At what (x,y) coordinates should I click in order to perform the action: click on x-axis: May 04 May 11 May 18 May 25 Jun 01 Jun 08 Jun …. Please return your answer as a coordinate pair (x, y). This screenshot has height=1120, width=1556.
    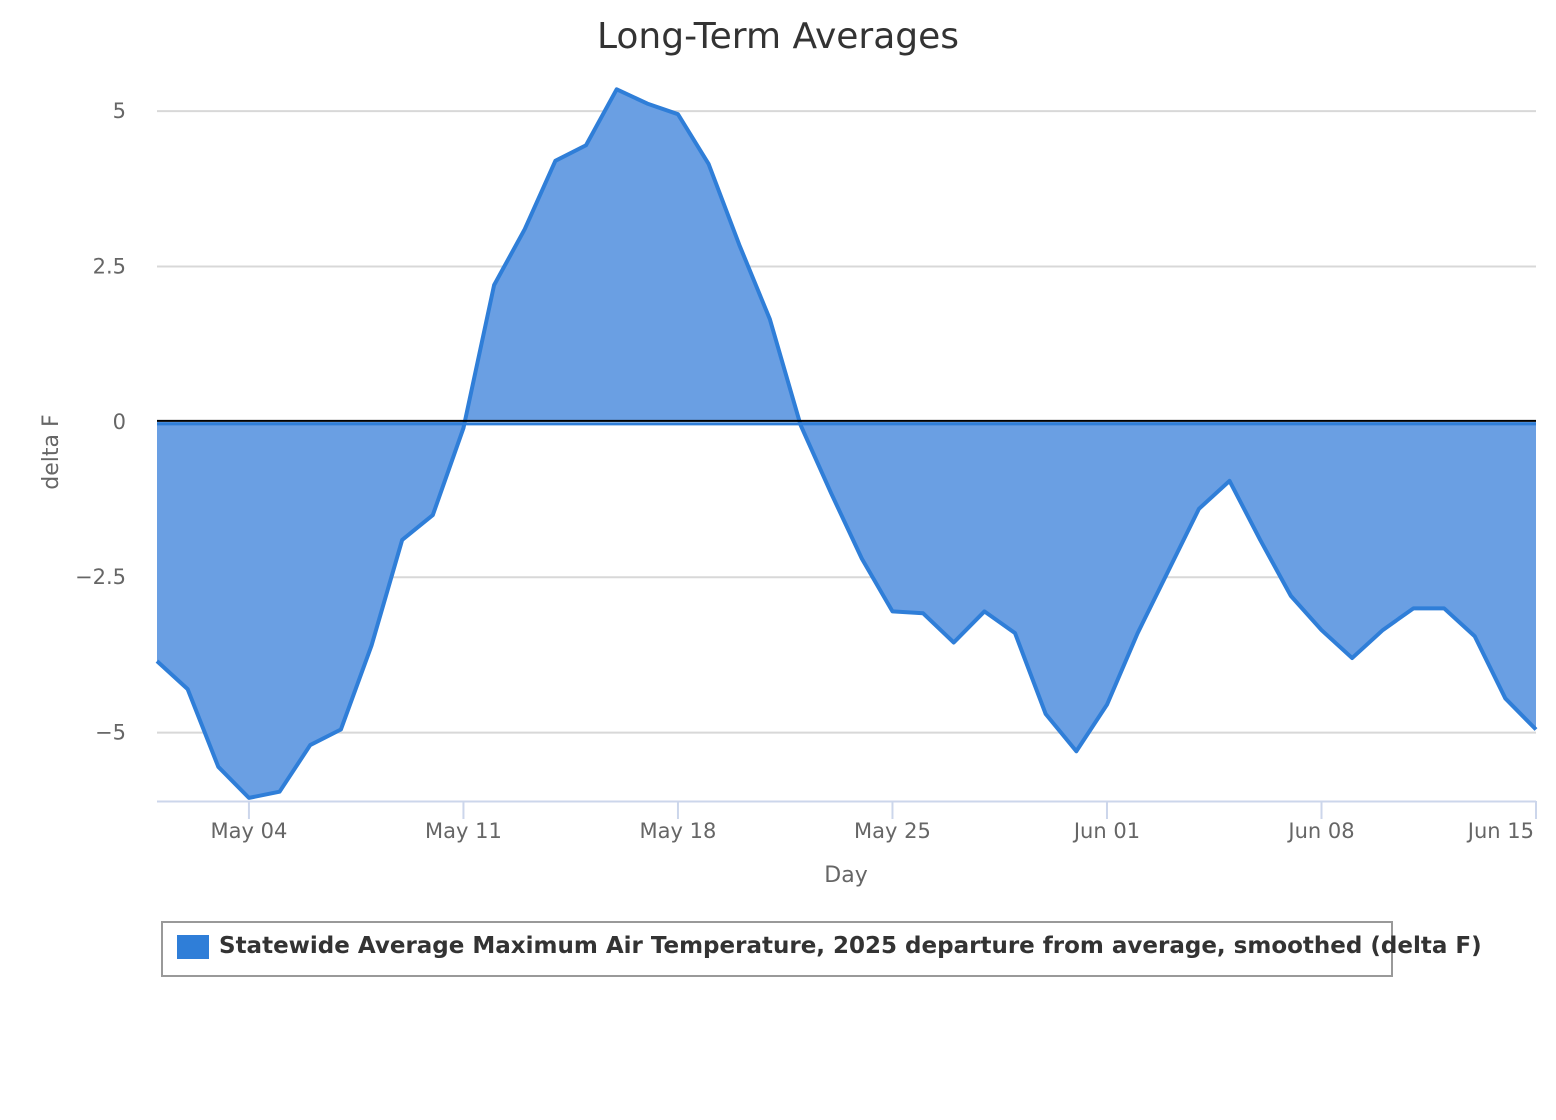
    Looking at the image, I should click on (847, 821).